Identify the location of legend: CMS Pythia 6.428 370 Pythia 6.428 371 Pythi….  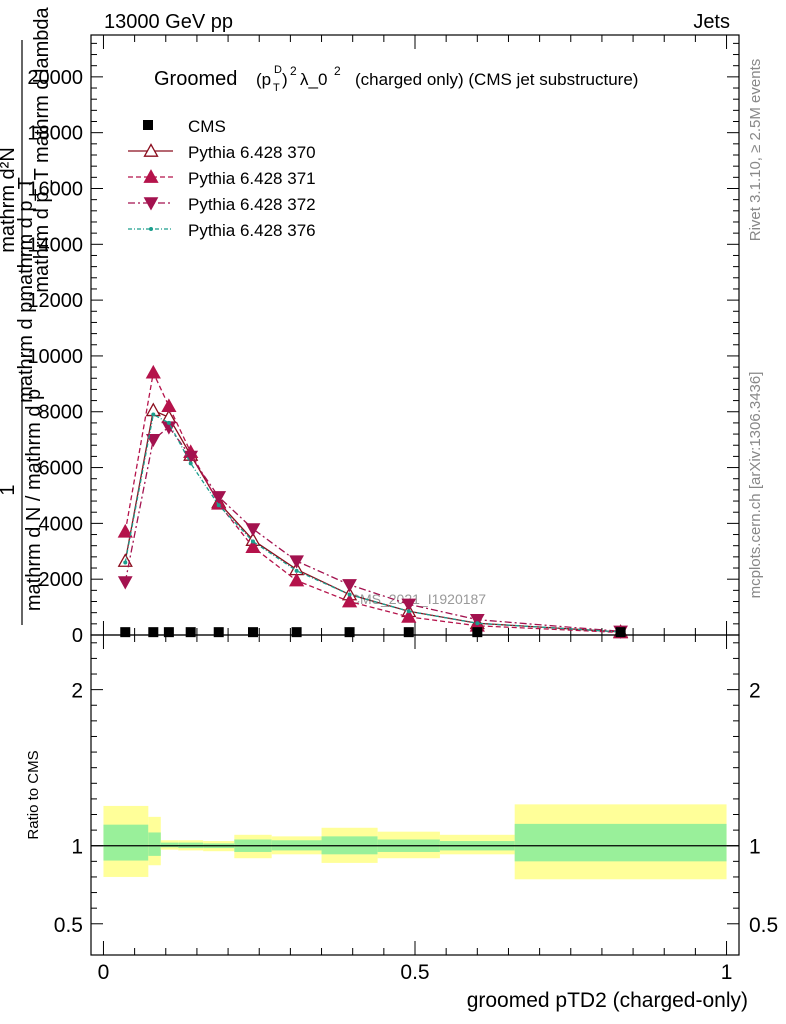
(222, 178).